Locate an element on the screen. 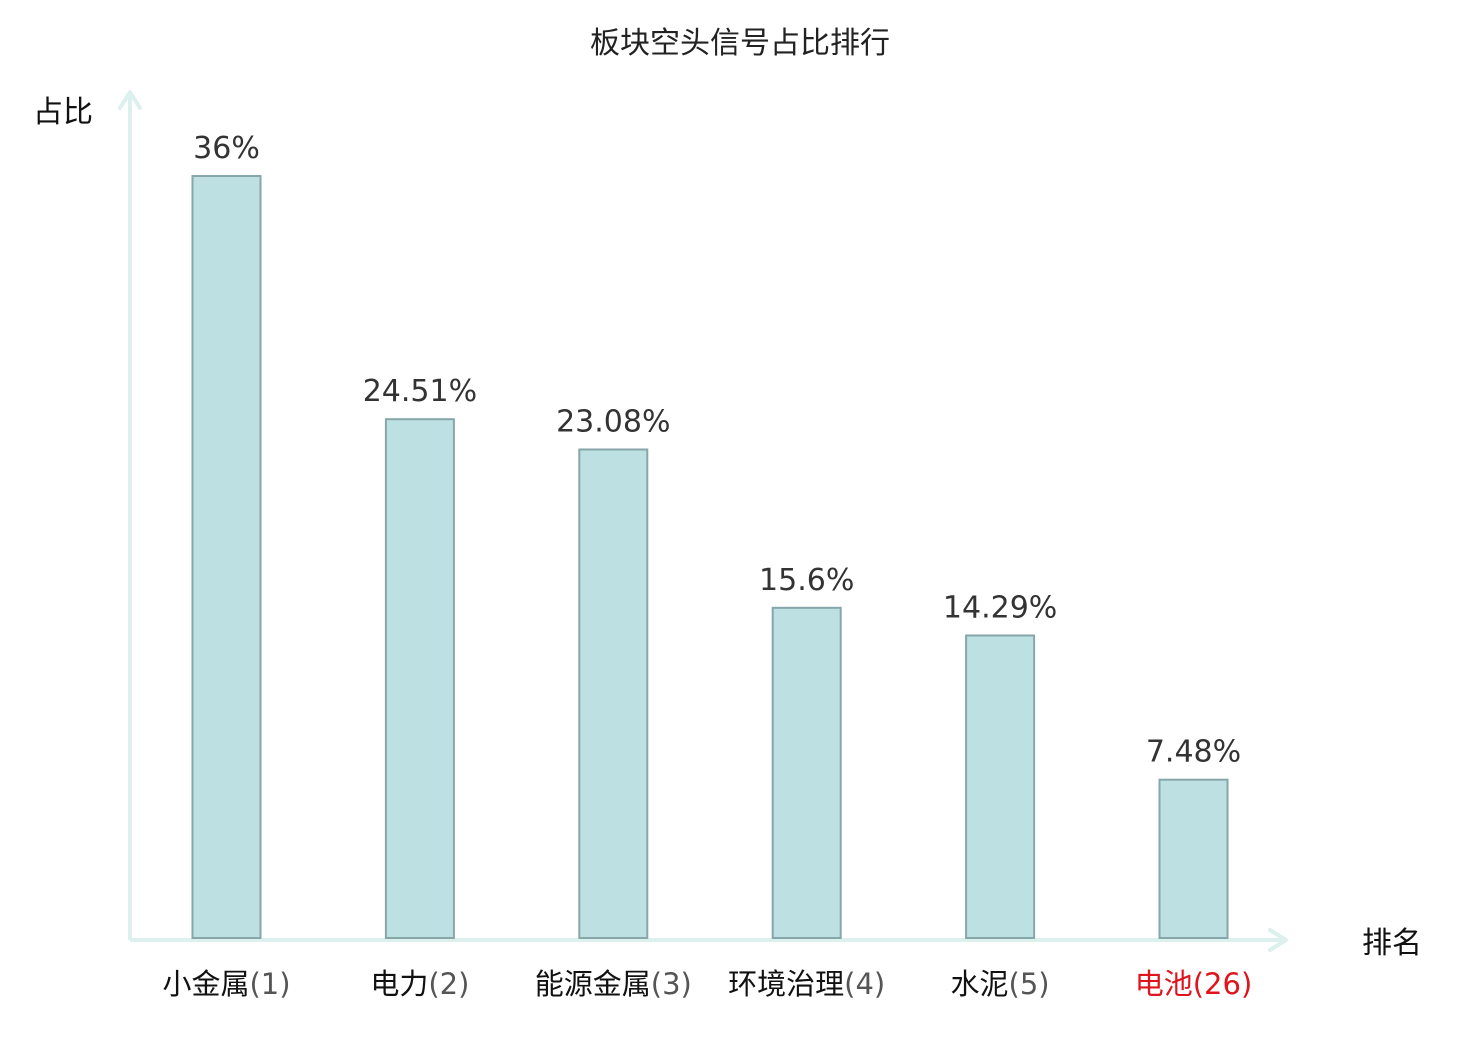 The width and height of the screenshot is (1480, 1044). y-axis-arrowhead is located at coordinates (130, 100).